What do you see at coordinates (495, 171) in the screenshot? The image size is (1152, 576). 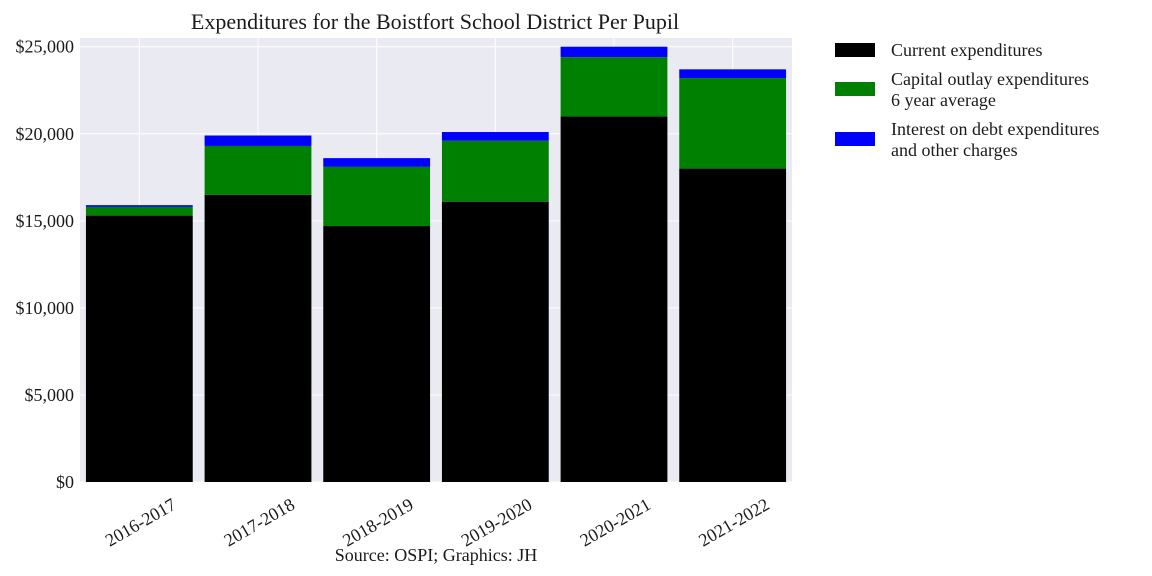 I see `bar-segment-2-2019-2020` at bounding box center [495, 171].